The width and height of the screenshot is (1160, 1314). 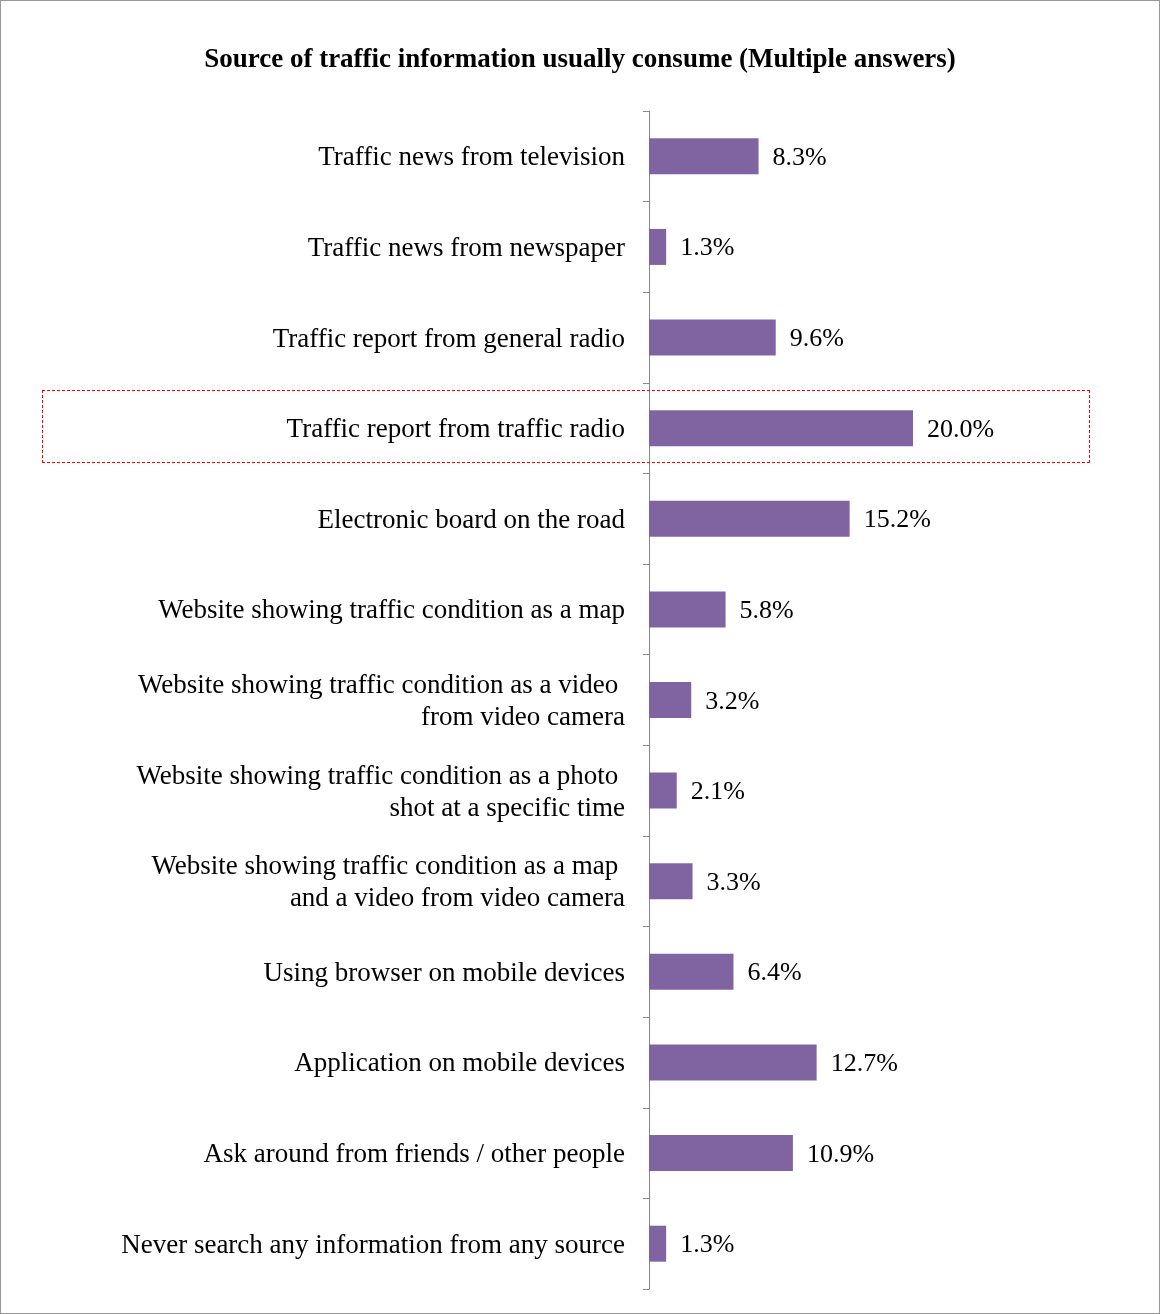 I want to click on data-label: 20.0%, so click(x=961, y=428).